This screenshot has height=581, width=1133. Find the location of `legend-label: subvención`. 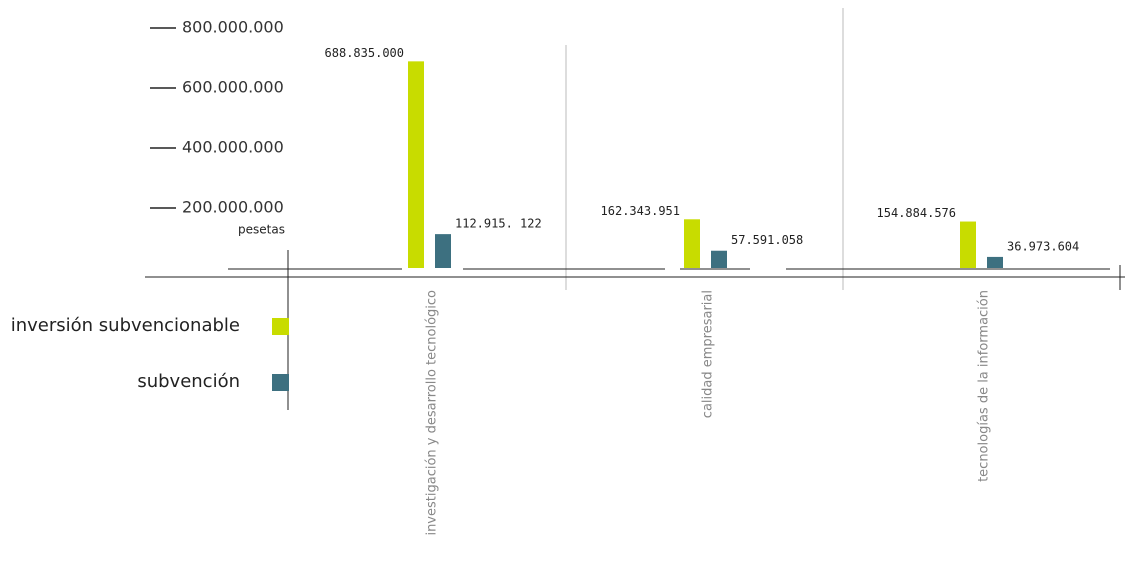

legend-label: subvención is located at coordinates (188, 381).